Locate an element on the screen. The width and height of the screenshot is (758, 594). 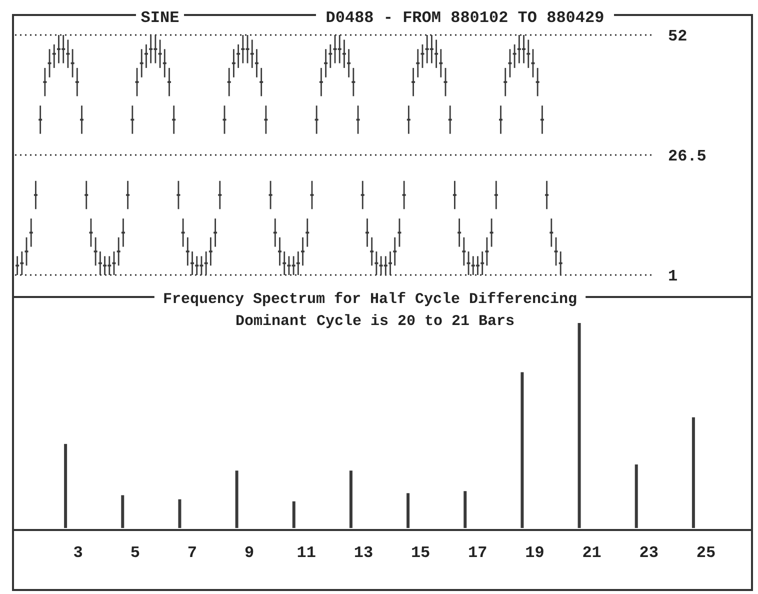
y-tick-label: 52 is located at coordinates (678, 37).